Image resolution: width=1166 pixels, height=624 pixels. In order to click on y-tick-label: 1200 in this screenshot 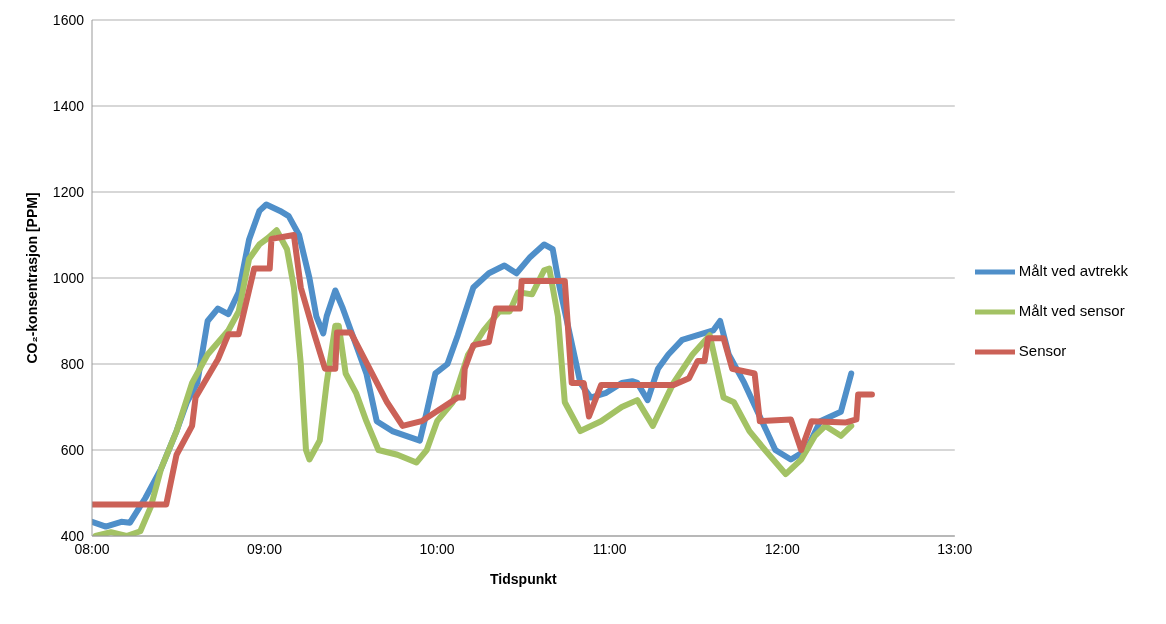, I will do `click(68, 191)`.